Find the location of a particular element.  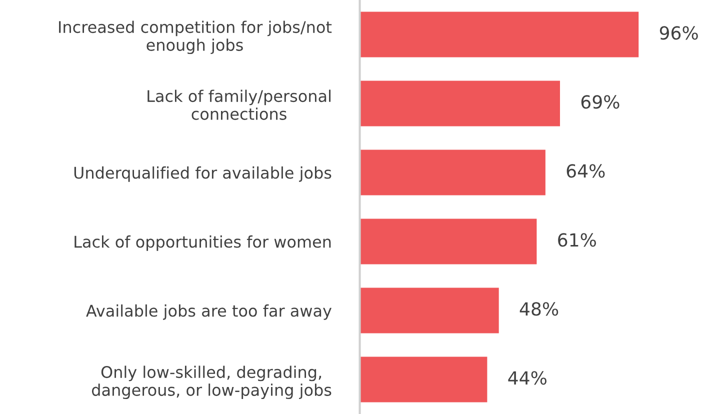

y-tick-label: Only low-skilled, degrading, dangerous, or low-paying jobs is located at coordinates (212, 383).